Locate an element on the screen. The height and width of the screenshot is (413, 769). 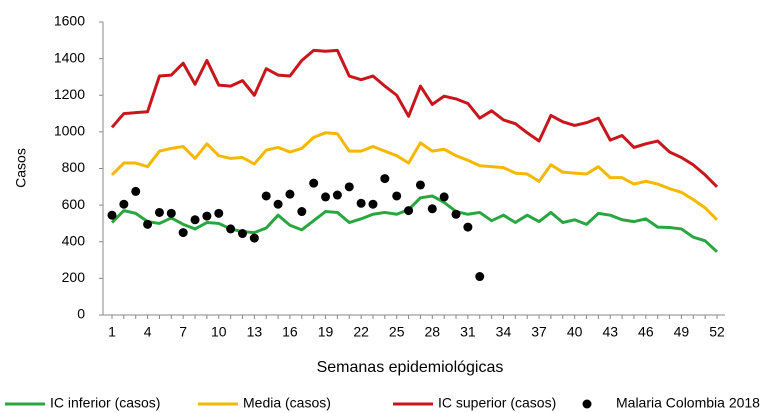
x-tick-label: 16 is located at coordinates (290, 332).